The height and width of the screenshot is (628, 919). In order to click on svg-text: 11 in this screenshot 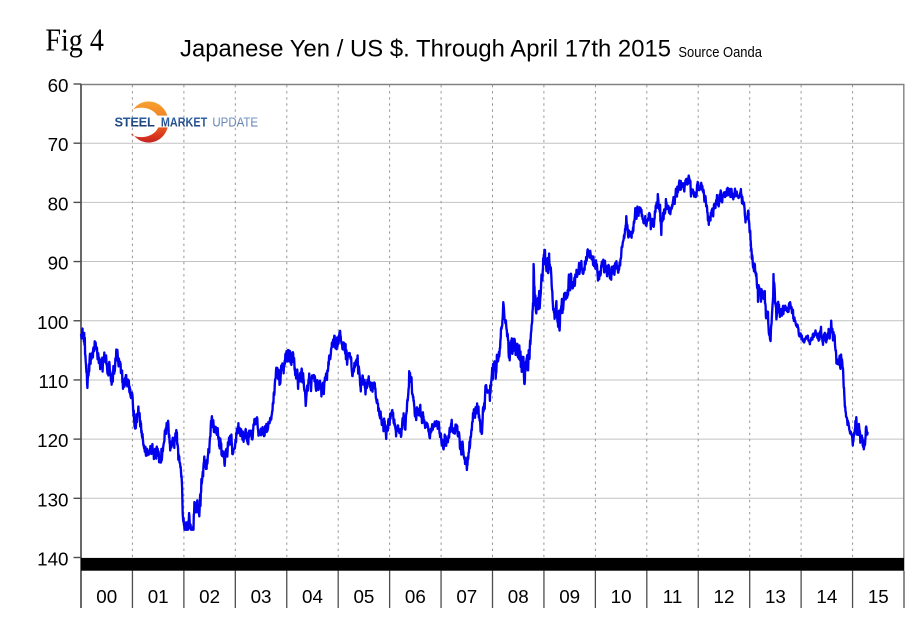, I will do `click(673, 596)`.